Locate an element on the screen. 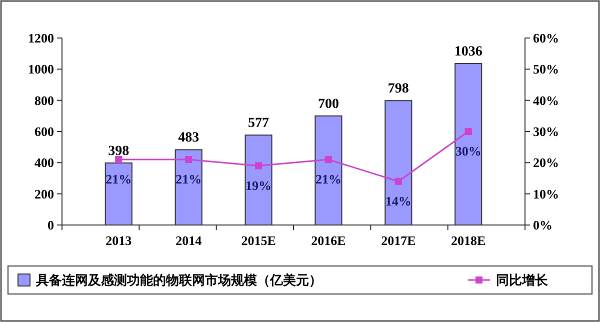 This screenshot has width=600, height=322. y-tick-label: 1200 is located at coordinates (41, 38).